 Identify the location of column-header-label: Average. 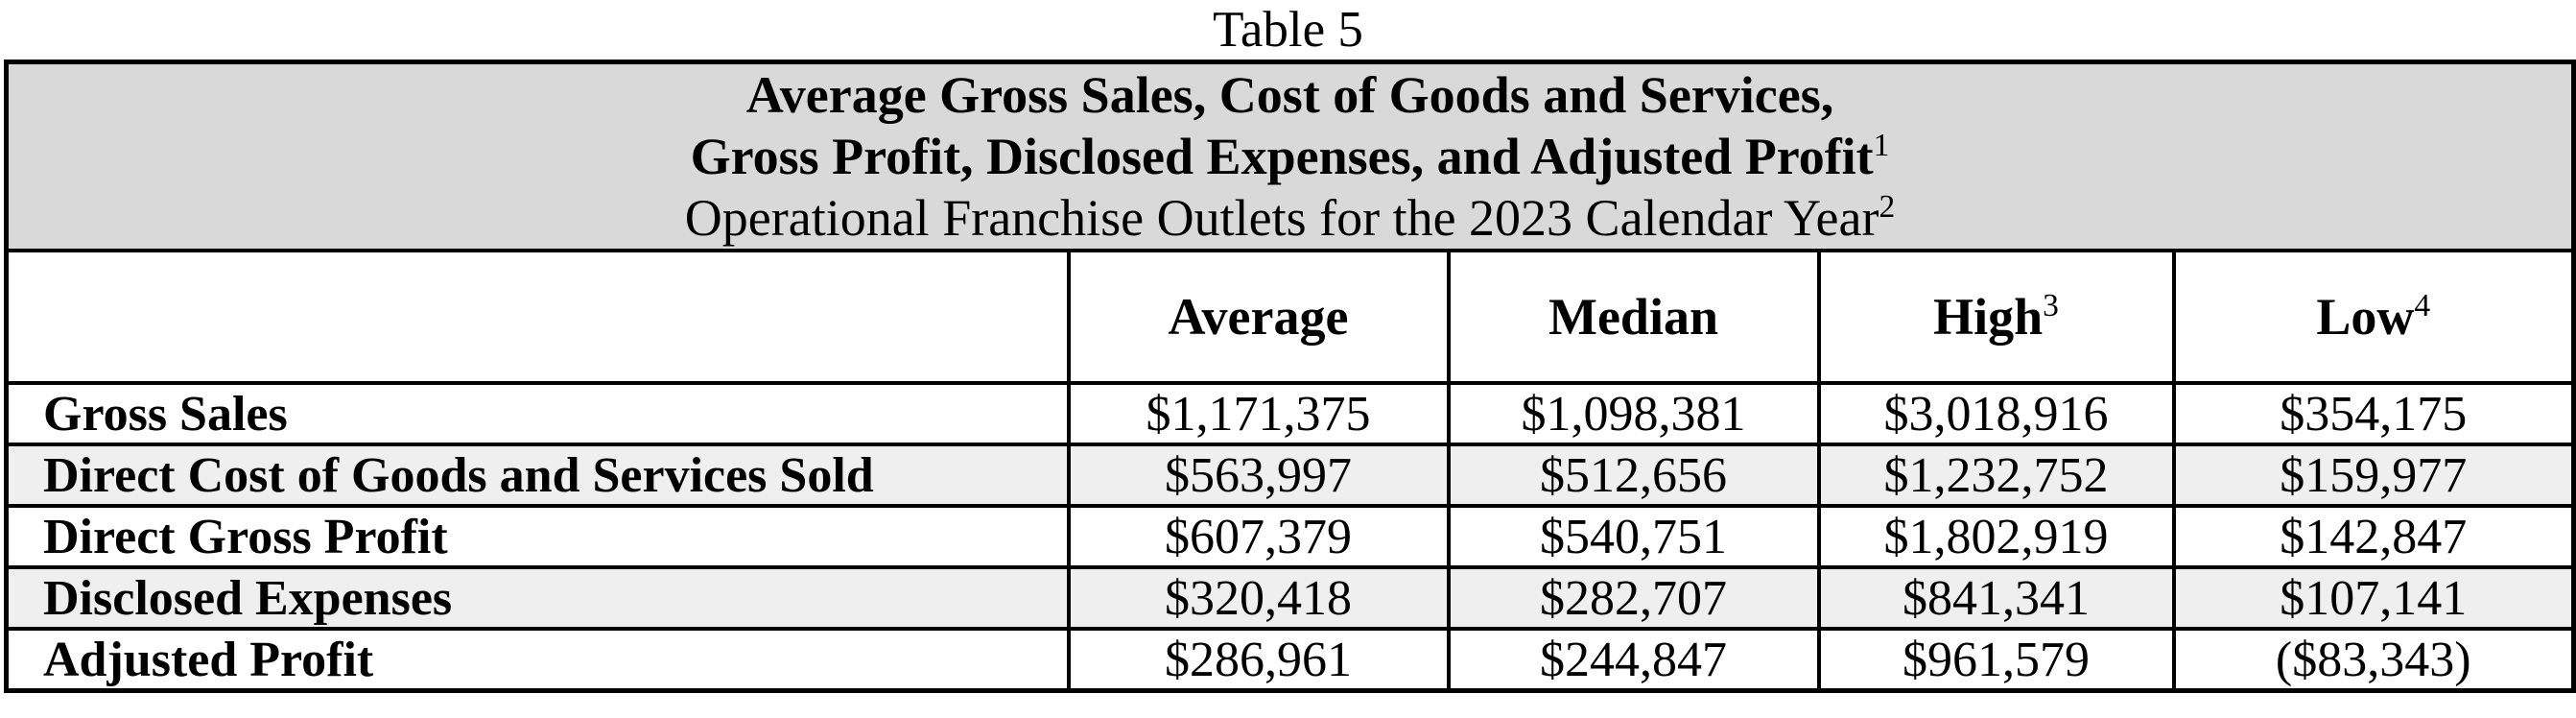
(1258, 317).